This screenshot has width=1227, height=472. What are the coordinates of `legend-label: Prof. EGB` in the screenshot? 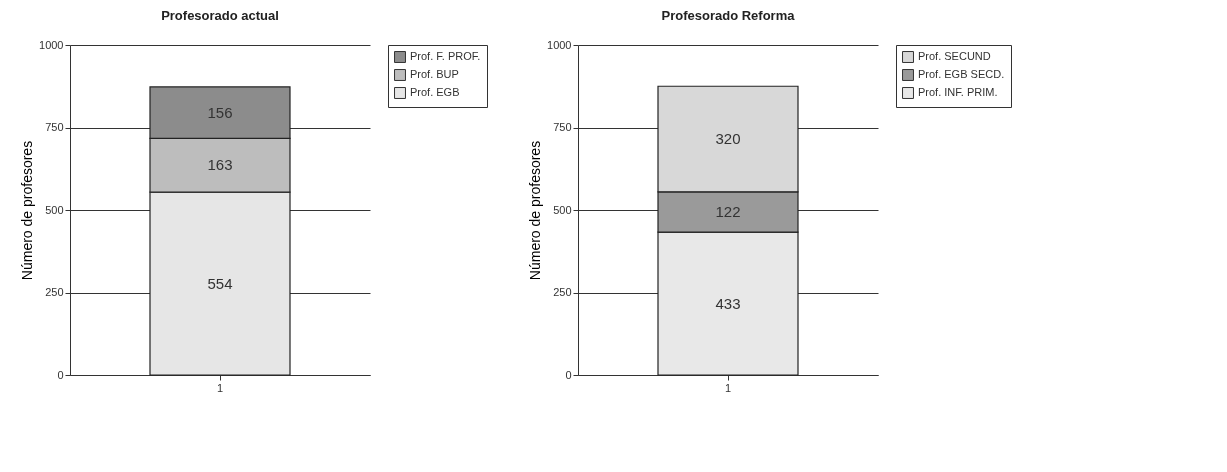 It's located at (435, 92).